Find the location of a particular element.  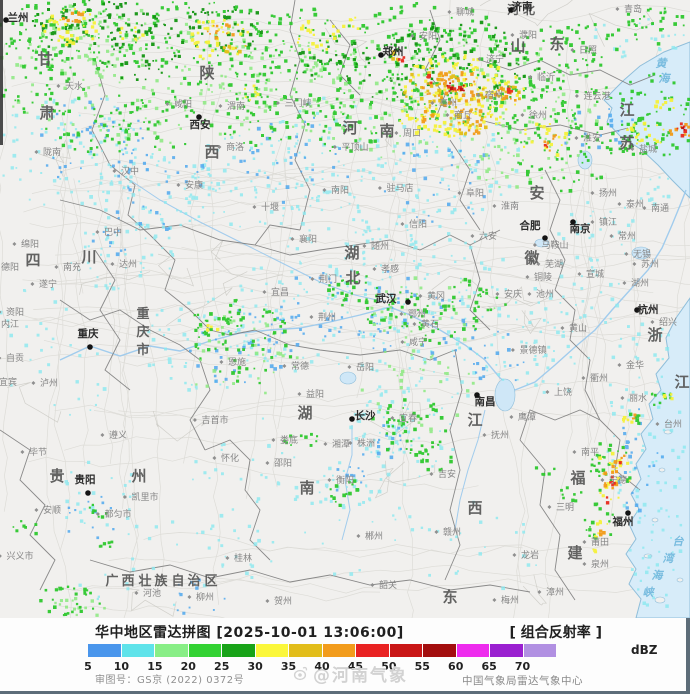

window-bottom-edge is located at coordinates (345, 692).